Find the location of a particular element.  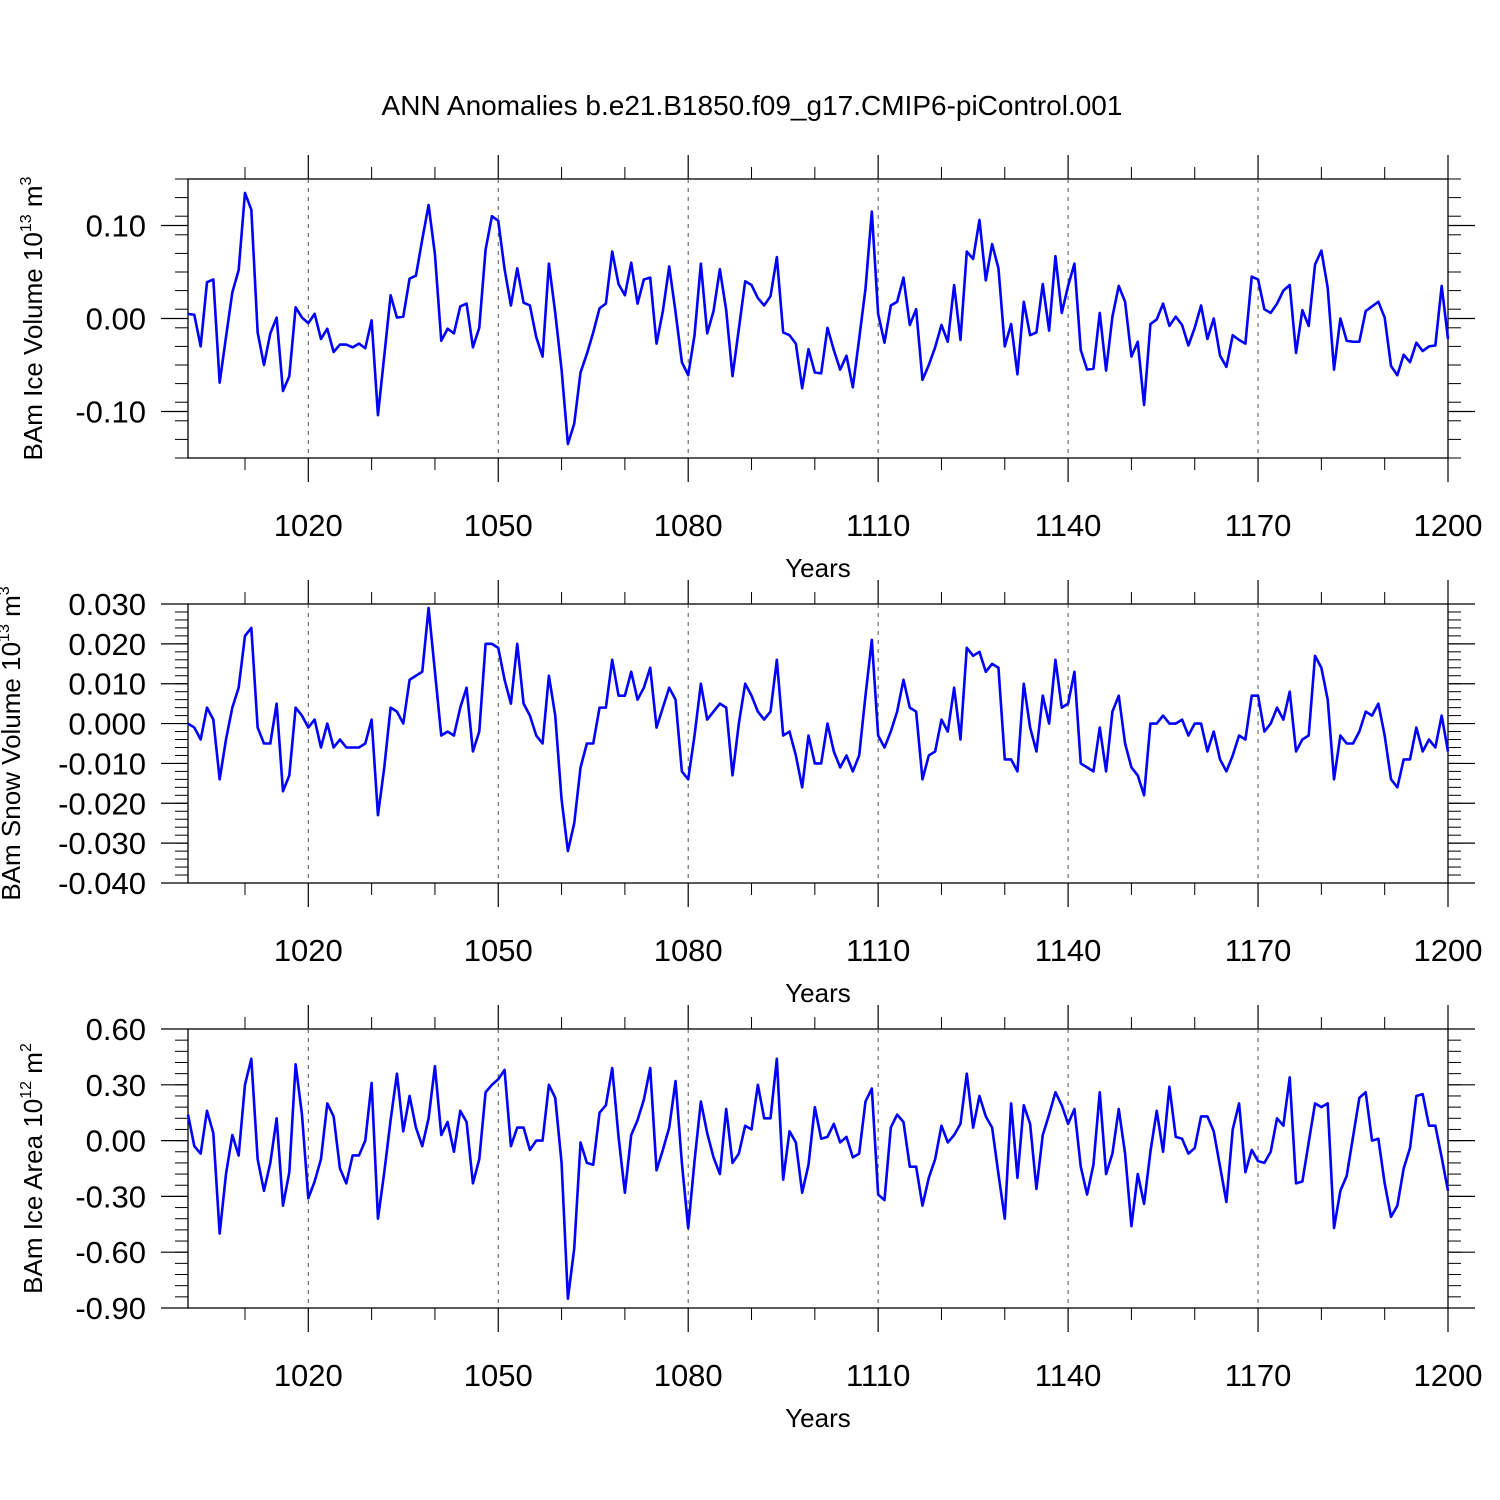

ice-volume-x-tick-label: 1200 is located at coordinates (1448, 525).